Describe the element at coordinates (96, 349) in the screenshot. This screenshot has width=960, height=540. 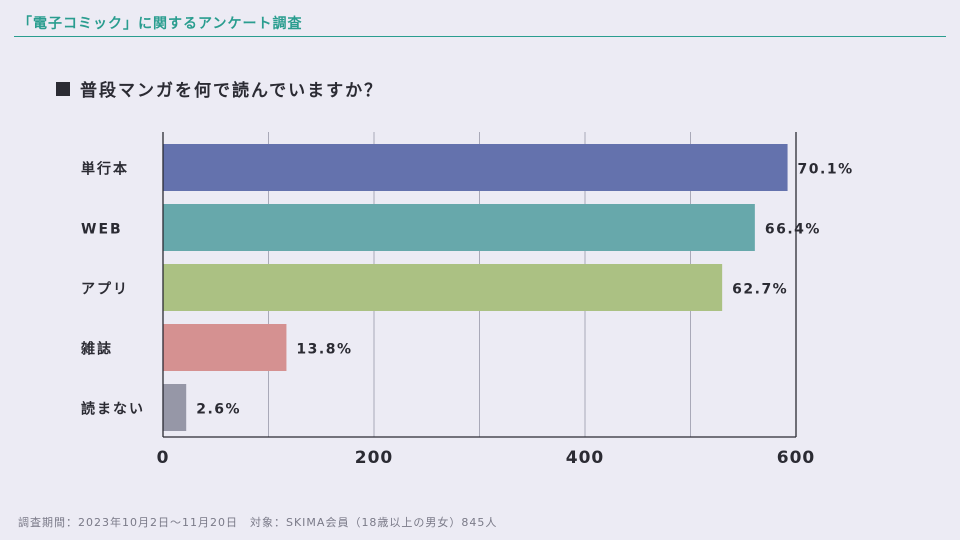
I see `category-label: 雑誌` at that location.